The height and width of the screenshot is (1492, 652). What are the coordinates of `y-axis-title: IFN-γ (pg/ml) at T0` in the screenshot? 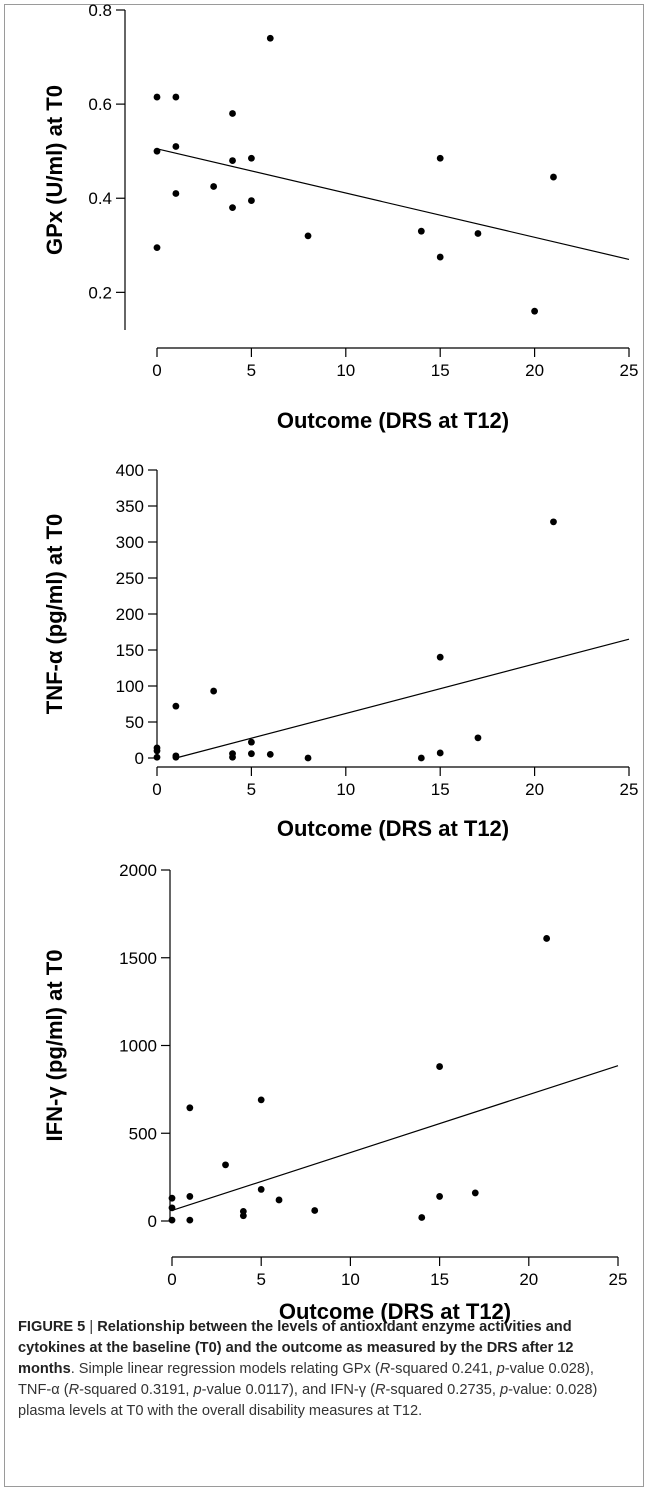 It's located at (54, 1046).